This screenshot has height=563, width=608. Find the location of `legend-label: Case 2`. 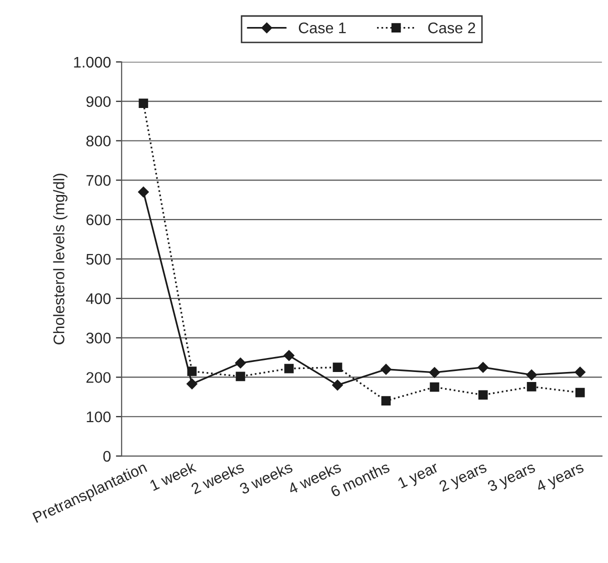

legend-label: Case 2 is located at coordinates (452, 28).